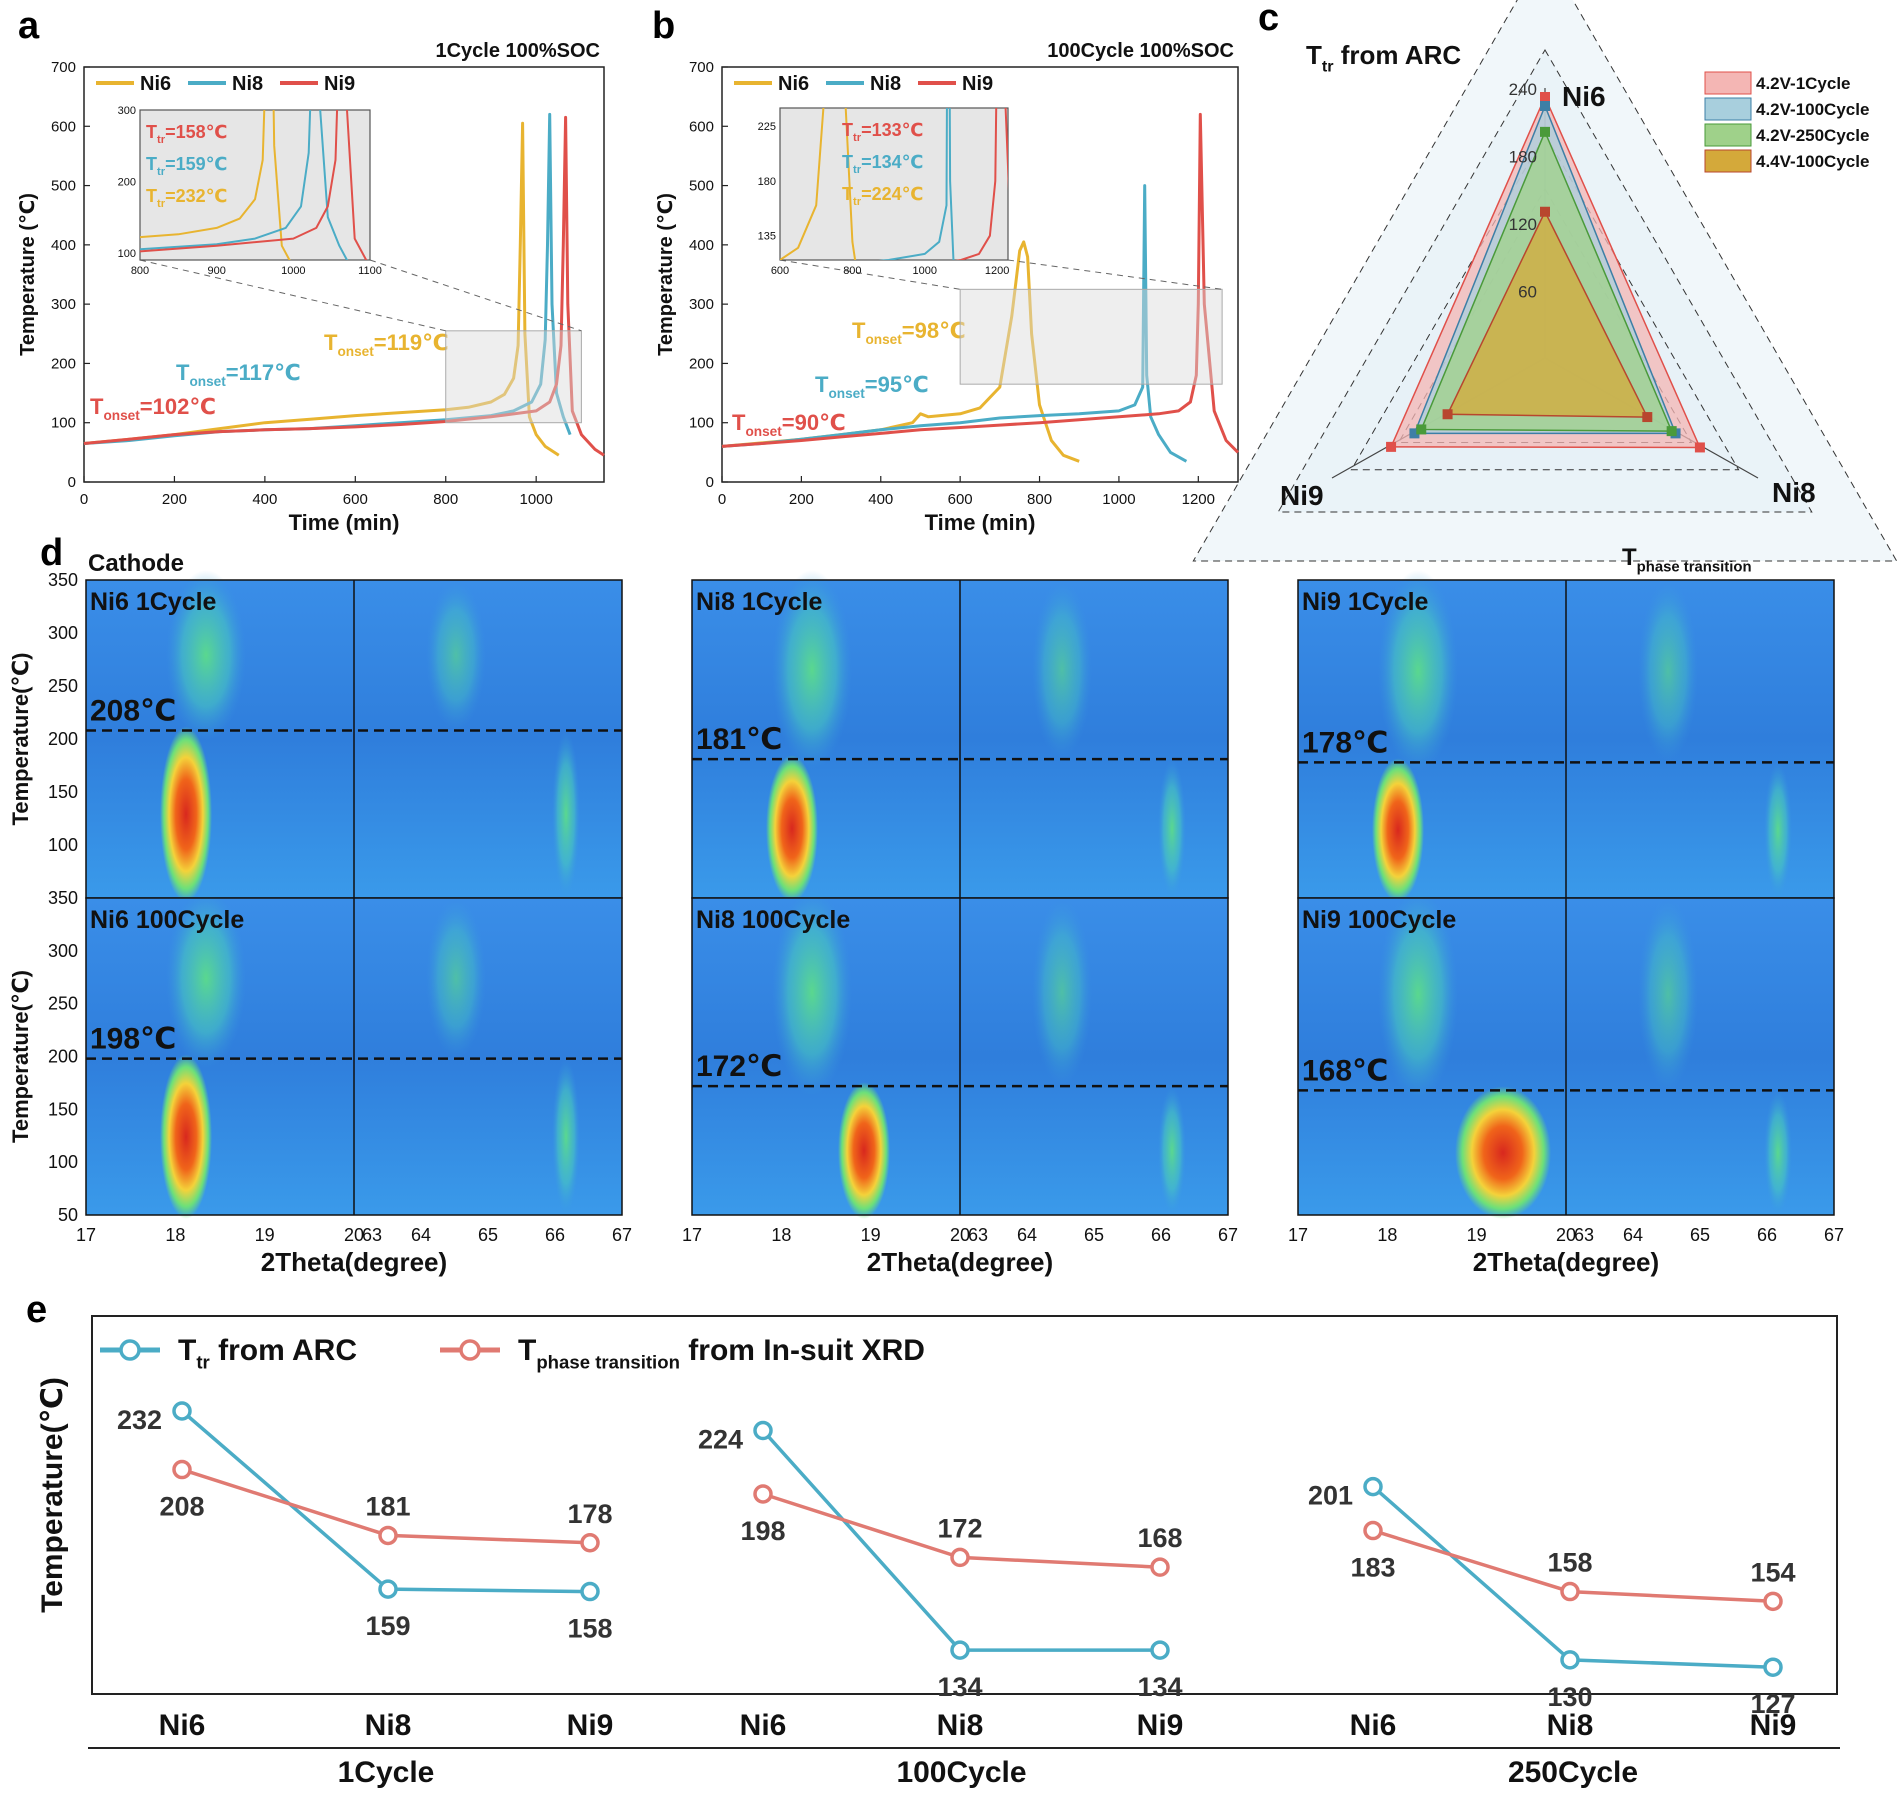 This screenshot has width=1898, height=1799. What do you see at coordinates (488, 1235) in the screenshot?
I see `heatmap-x-tick-label: 65` at bounding box center [488, 1235].